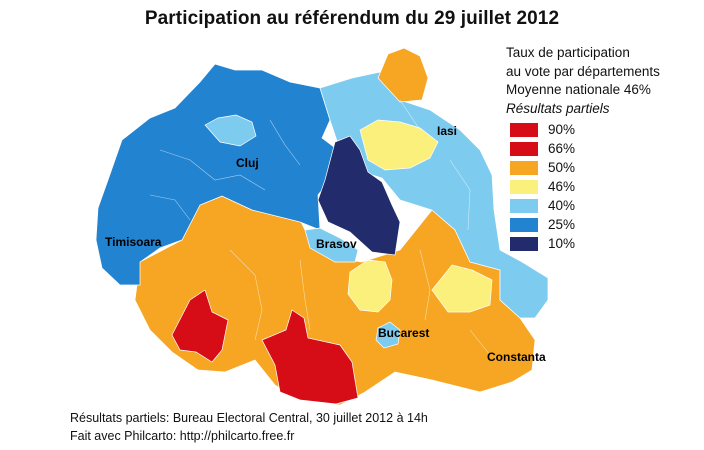 This screenshot has width=704, height=450. I want to click on legend-label: 46%, so click(562, 186).